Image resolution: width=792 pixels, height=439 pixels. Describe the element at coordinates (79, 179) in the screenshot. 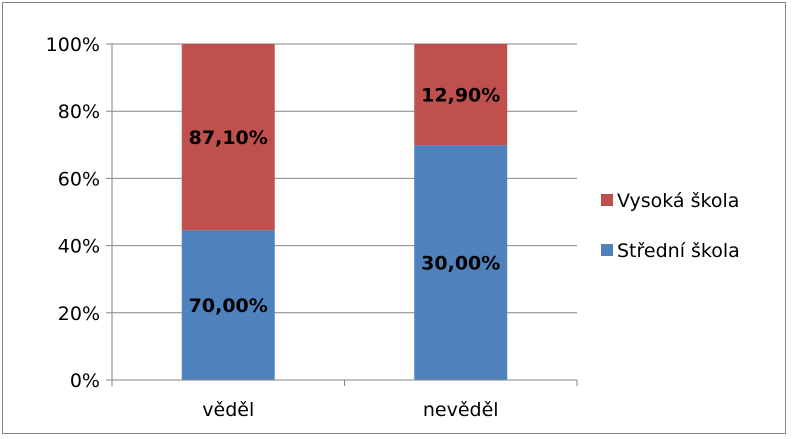

I see `y-tick-label: 60%` at that location.